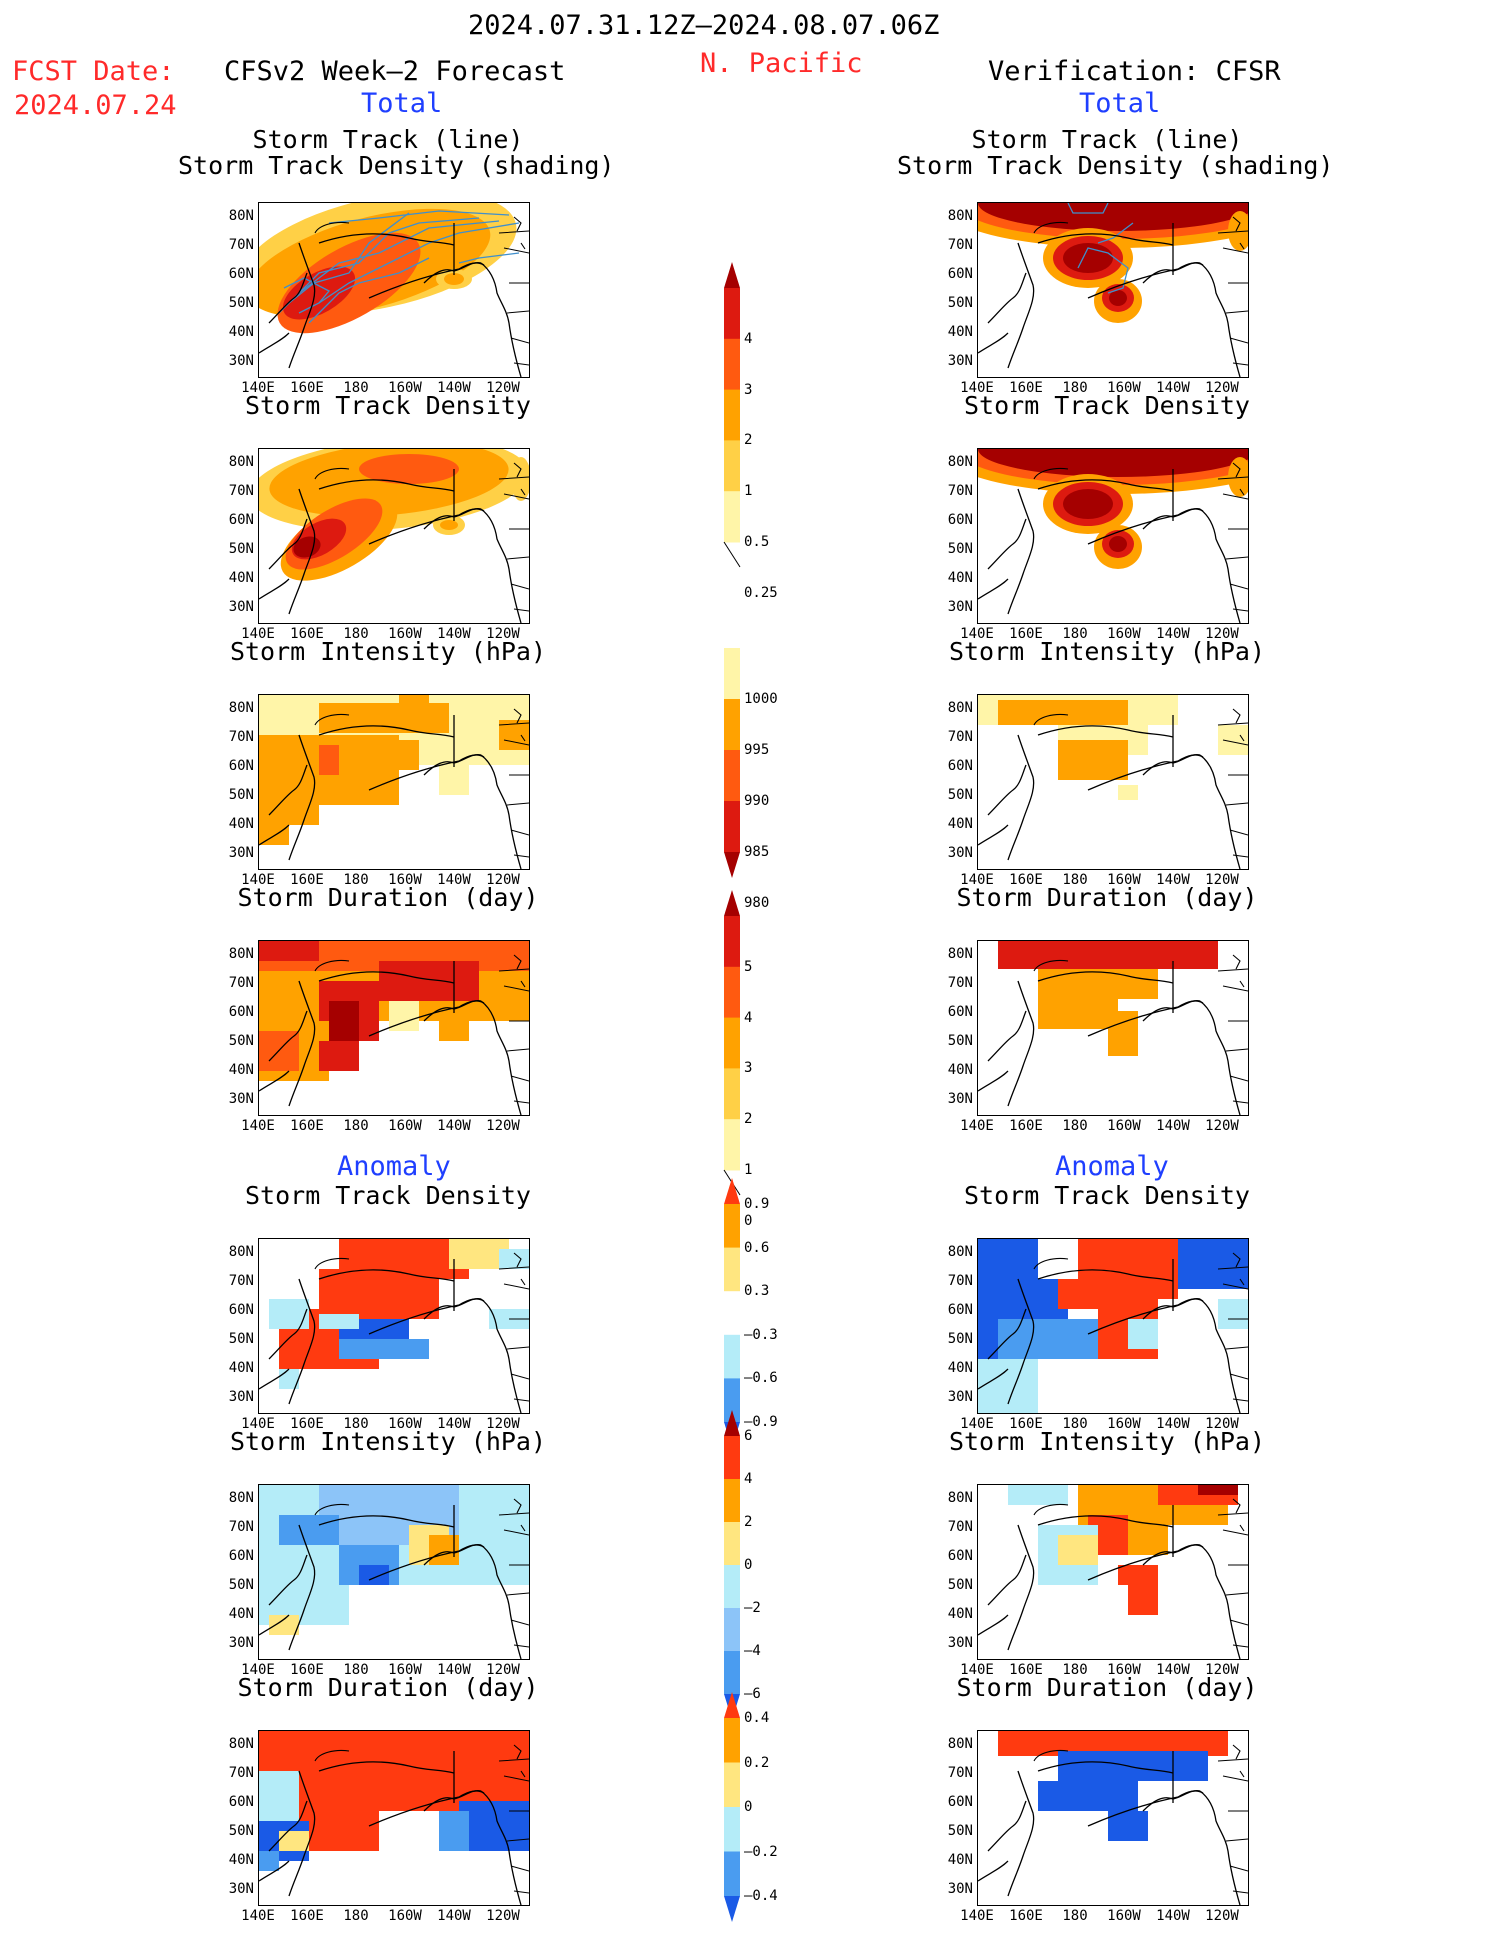  Describe the element at coordinates (757, 1291) in the screenshot. I see `colorbar-label: 0.3` at that location.